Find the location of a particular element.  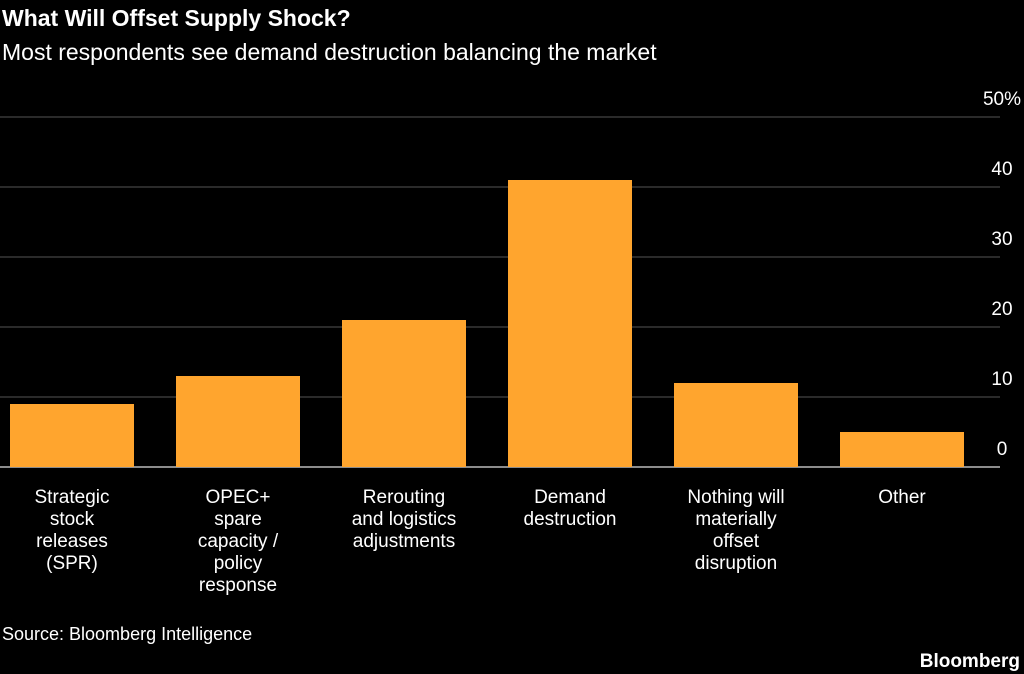

y-tick-label: 0 is located at coordinates (1002, 449).